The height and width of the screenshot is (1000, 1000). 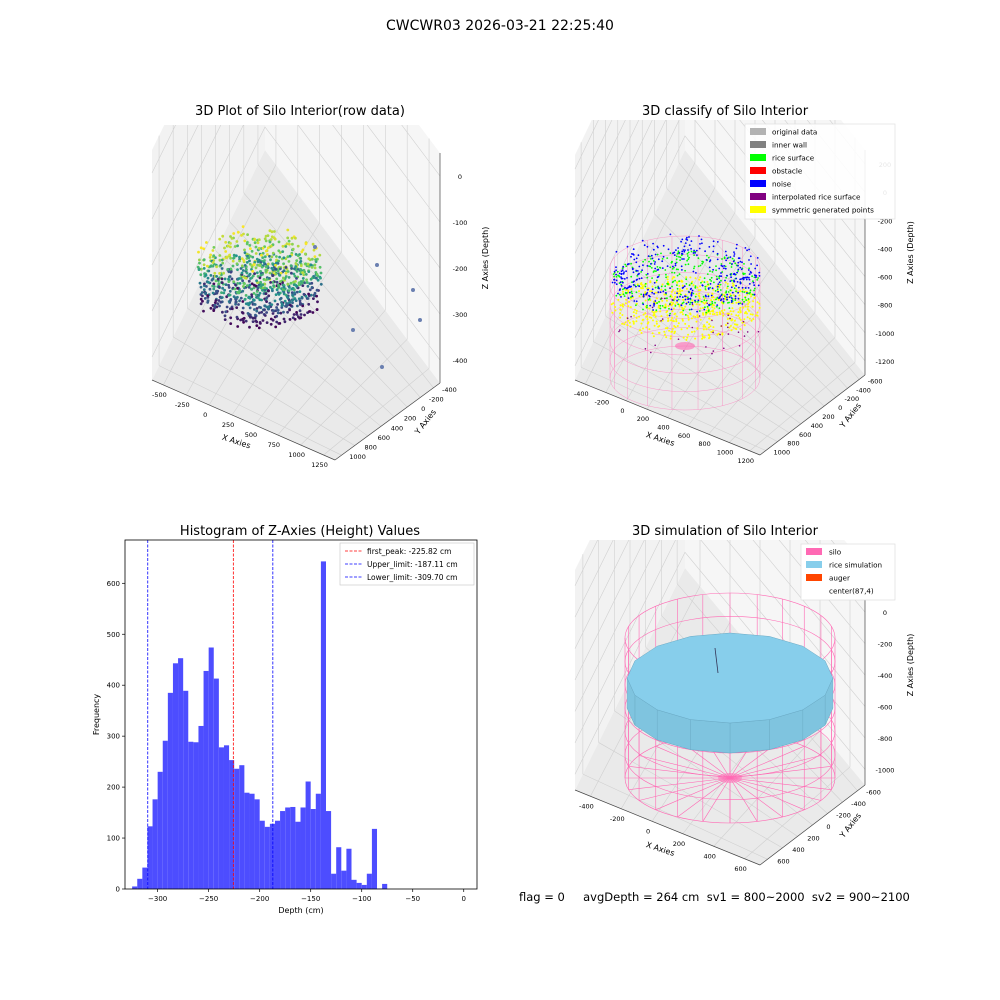 What do you see at coordinates (793, 444) in the screenshot?
I see `p2-y-tick: 800` at bounding box center [793, 444].